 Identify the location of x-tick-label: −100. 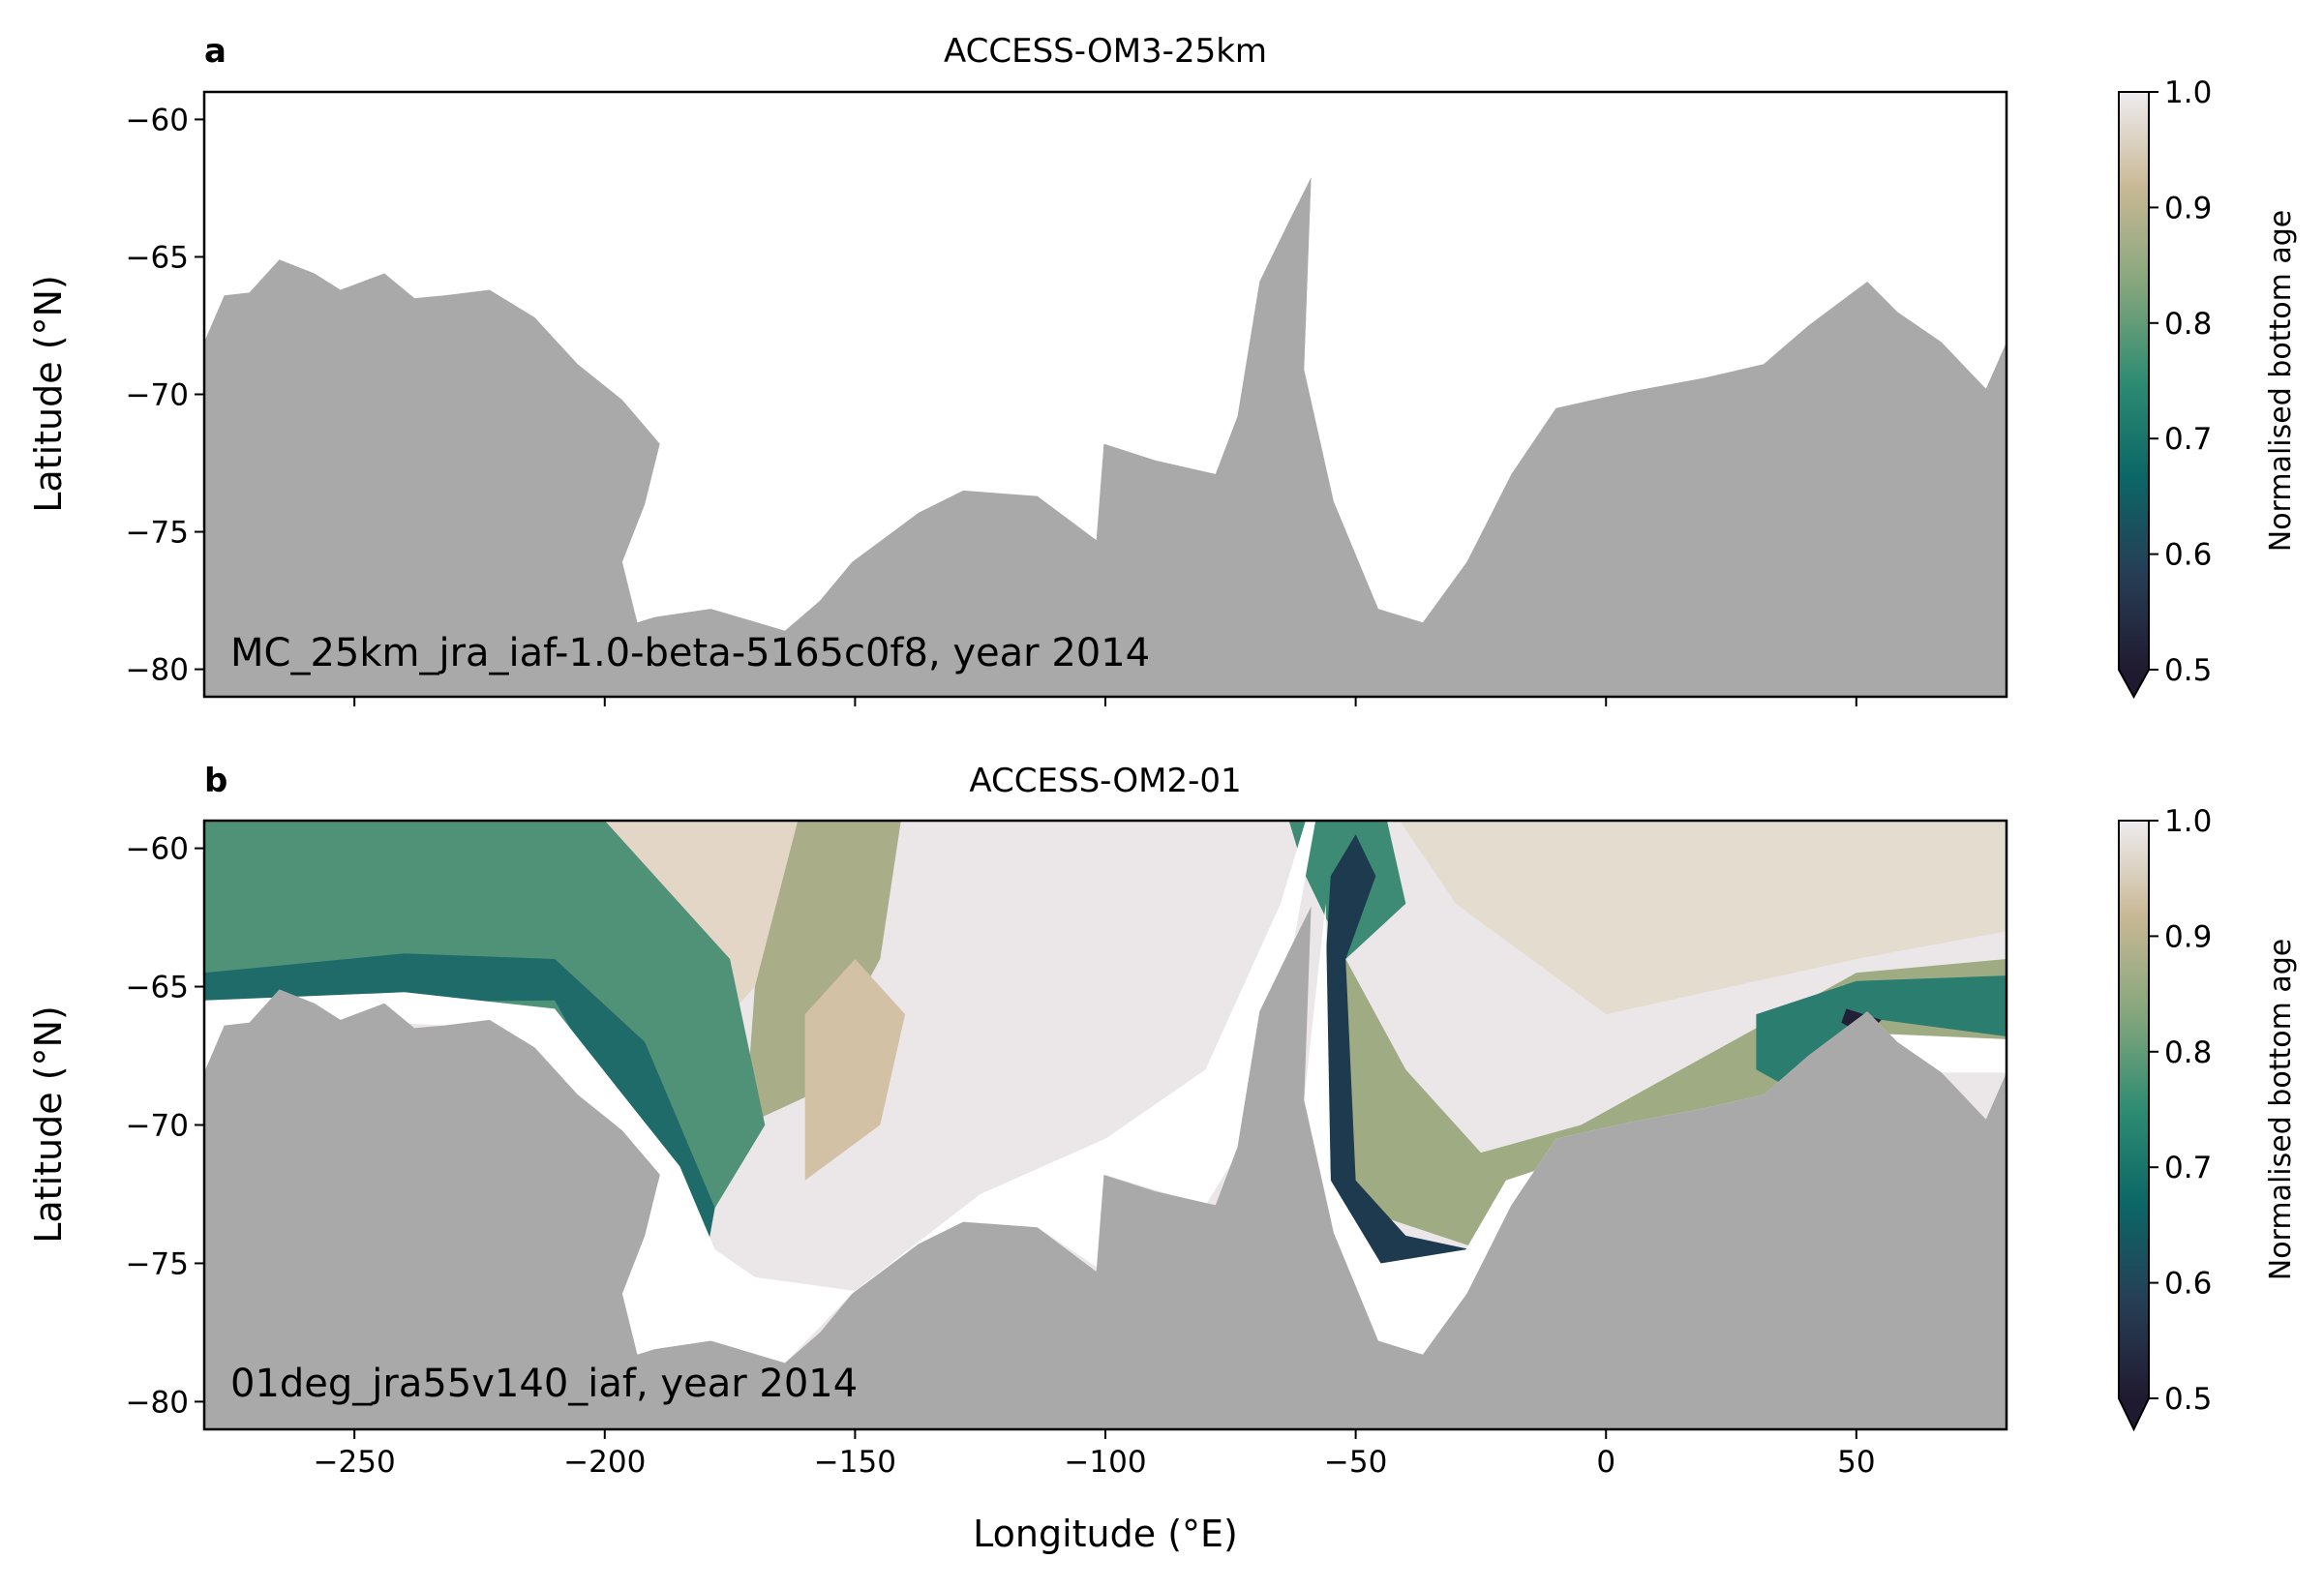
(1105, 1462).